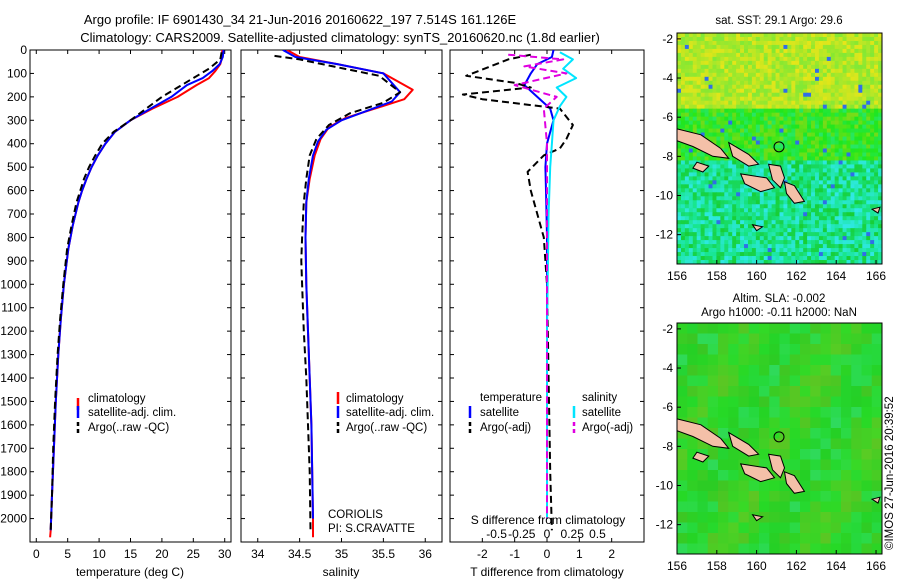 The height and width of the screenshot is (580, 900). Describe the element at coordinates (547, 554) in the screenshot. I see `x-tick-label: 0` at that location.